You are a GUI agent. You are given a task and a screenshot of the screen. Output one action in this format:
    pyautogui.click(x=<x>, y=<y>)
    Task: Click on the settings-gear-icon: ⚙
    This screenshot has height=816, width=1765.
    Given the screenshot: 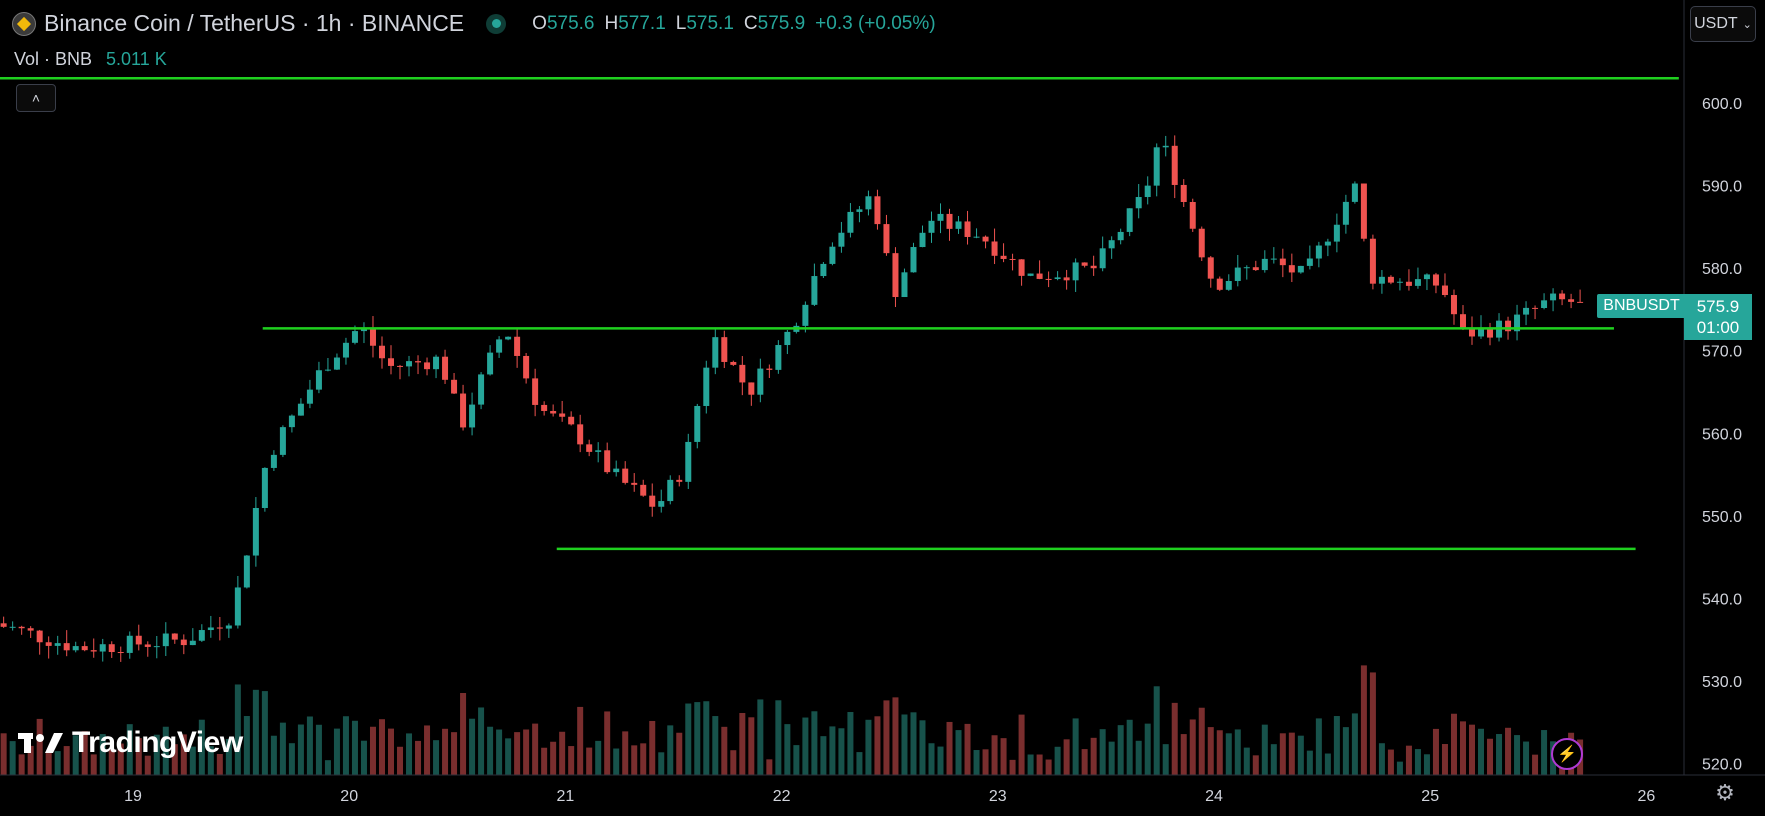 What is the action you would take?
    pyautogui.click(x=1725, y=792)
    